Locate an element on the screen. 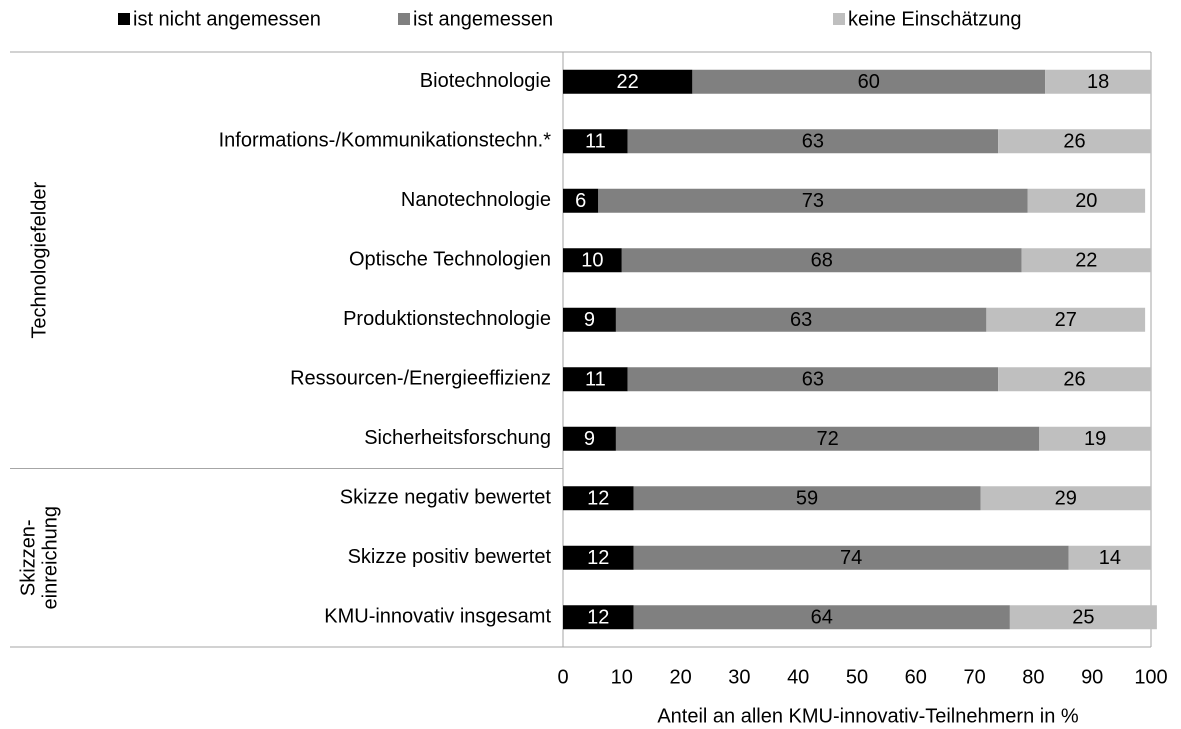 This screenshot has height=729, width=1181. category-label: Sicherheitsforschung is located at coordinates (457, 438).